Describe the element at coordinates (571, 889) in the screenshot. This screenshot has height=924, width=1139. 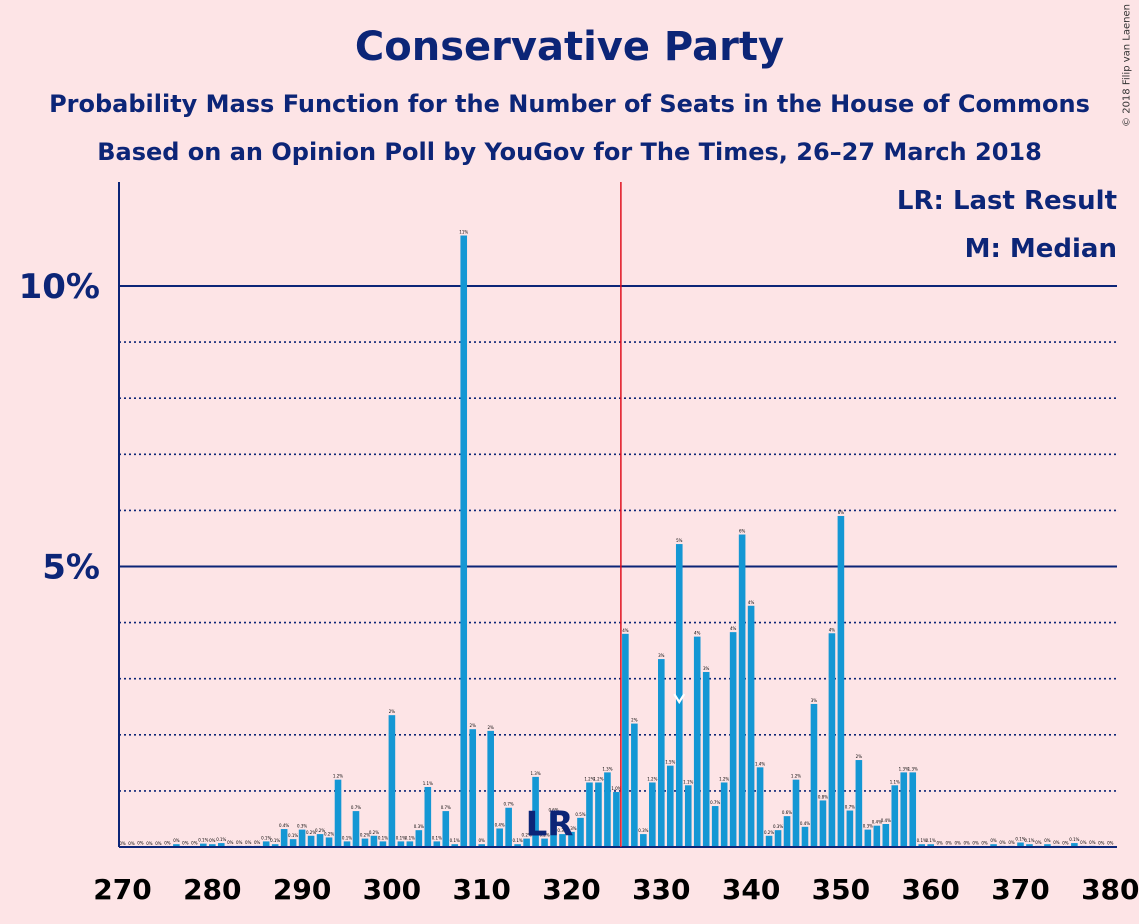
I see `x-tick-label: 320` at that location.